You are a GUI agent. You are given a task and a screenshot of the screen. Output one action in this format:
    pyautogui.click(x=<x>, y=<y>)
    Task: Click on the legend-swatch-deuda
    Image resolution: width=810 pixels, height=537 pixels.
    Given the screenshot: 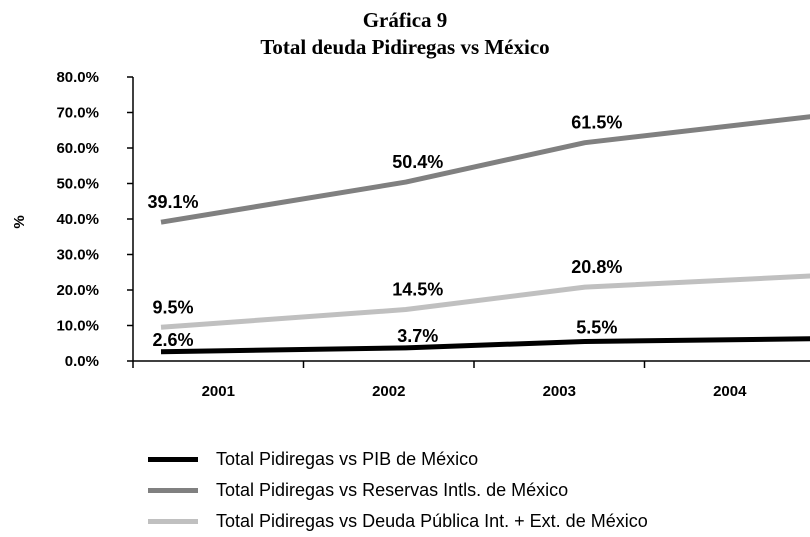 What is the action you would take?
    pyautogui.click(x=173, y=521)
    